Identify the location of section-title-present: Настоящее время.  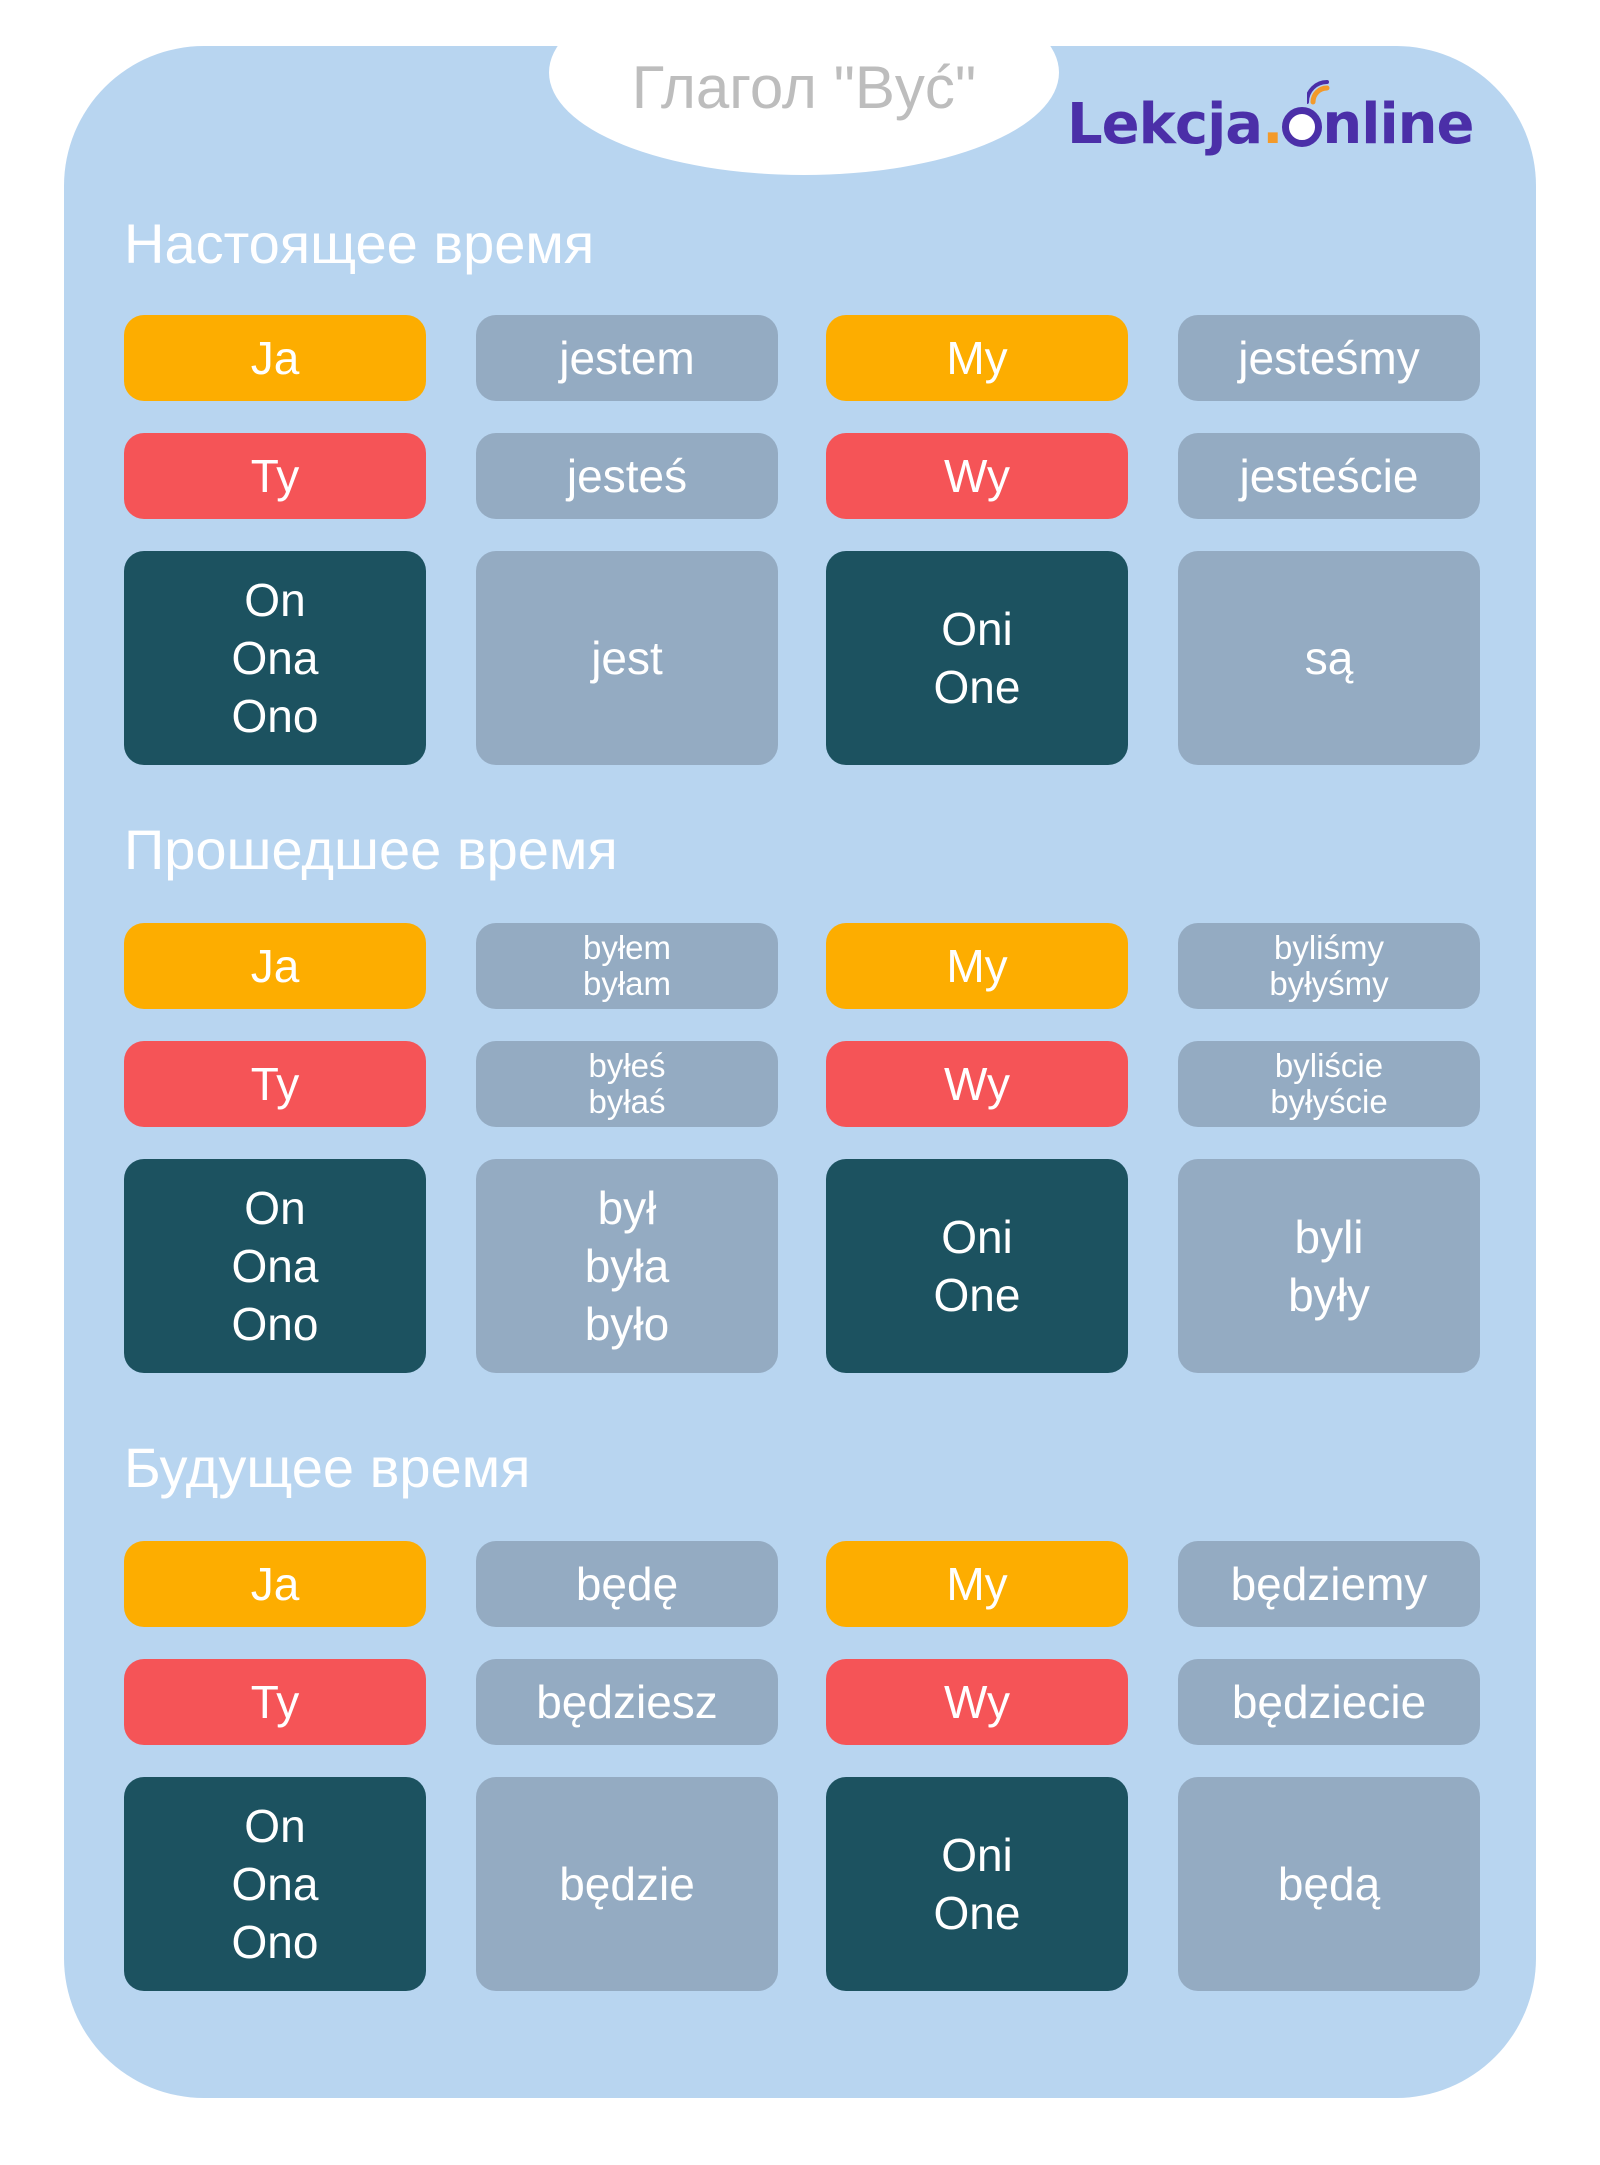
(359, 243).